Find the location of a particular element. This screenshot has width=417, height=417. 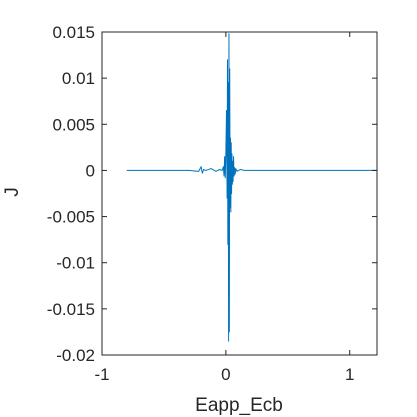

y-axis-label: J is located at coordinates (12, 192).